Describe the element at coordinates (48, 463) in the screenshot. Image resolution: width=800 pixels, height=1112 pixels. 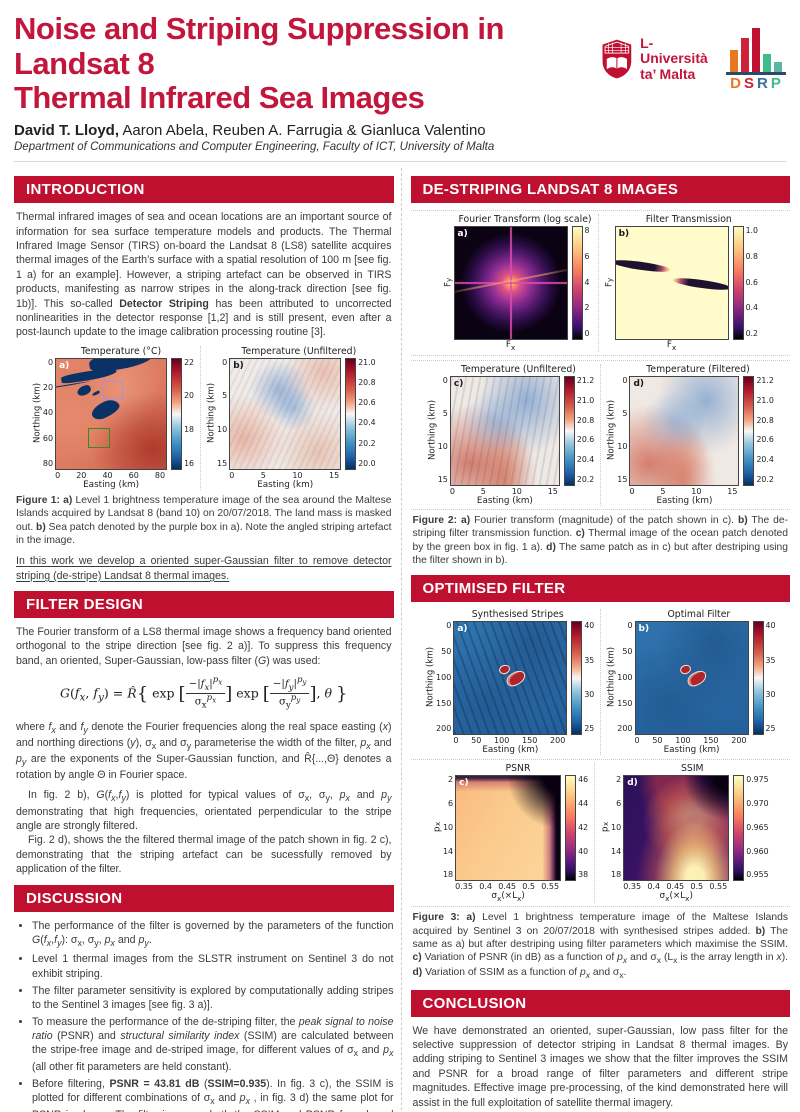
I see `y-tick: 80` at that location.